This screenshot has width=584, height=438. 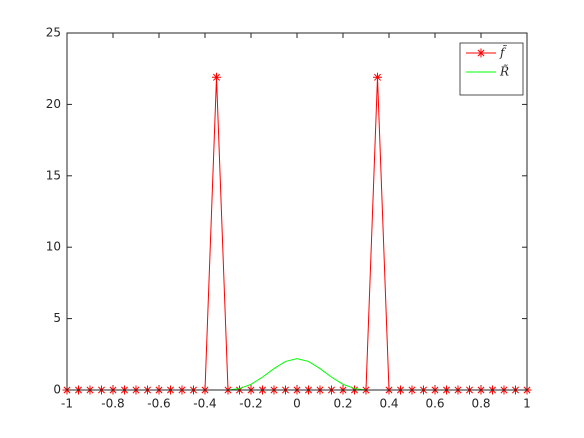 What do you see at coordinates (527, 404) in the screenshot?
I see `x-tick-label: 1` at bounding box center [527, 404].